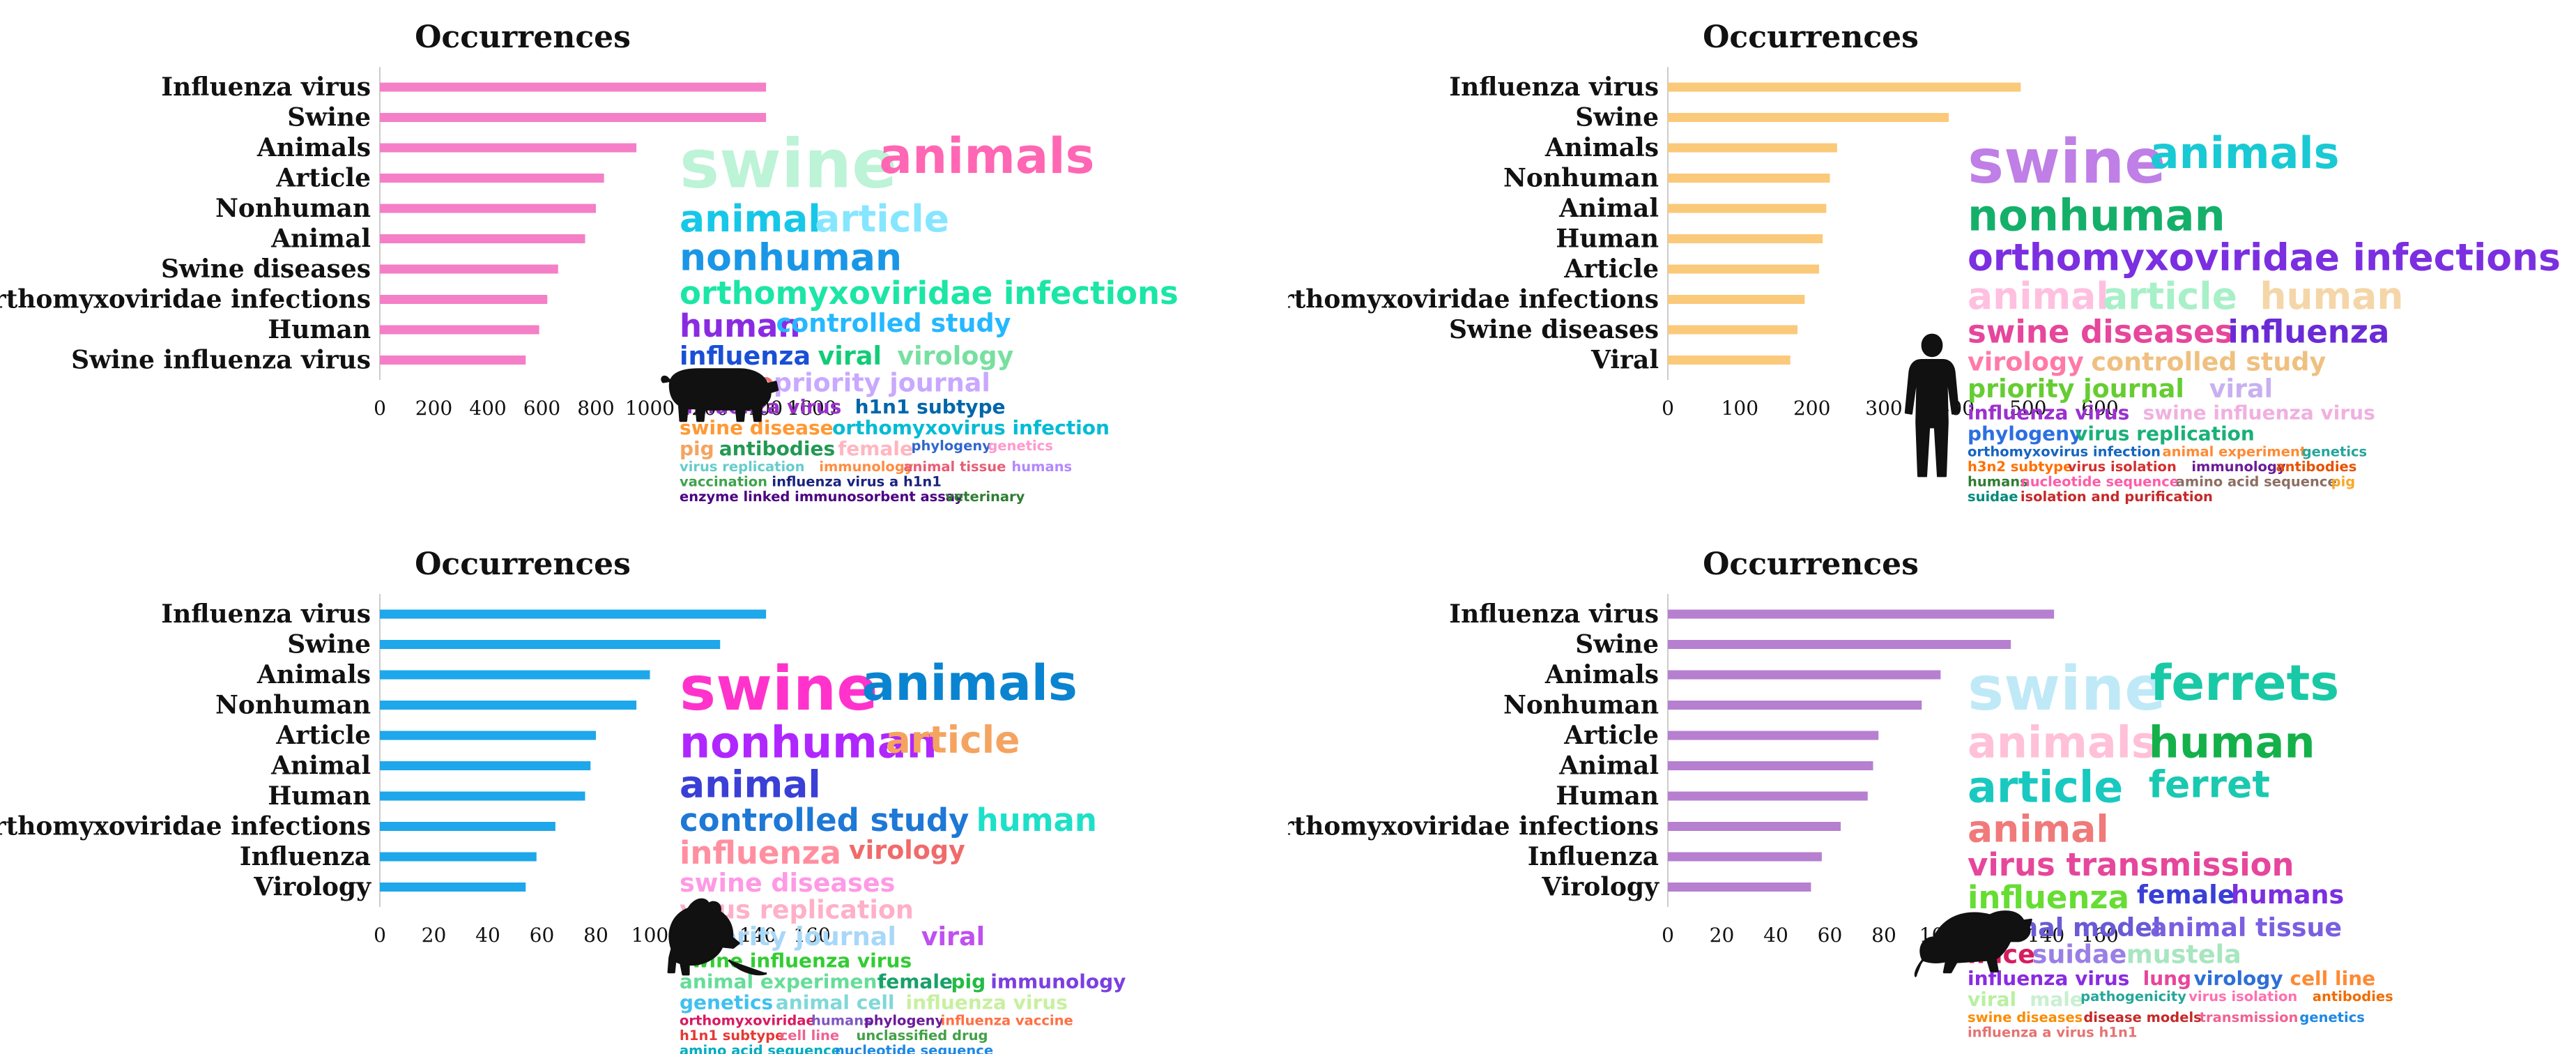  Describe the element at coordinates (2183, 954) in the screenshot. I see `word-cloud-word: mustela` at that location.